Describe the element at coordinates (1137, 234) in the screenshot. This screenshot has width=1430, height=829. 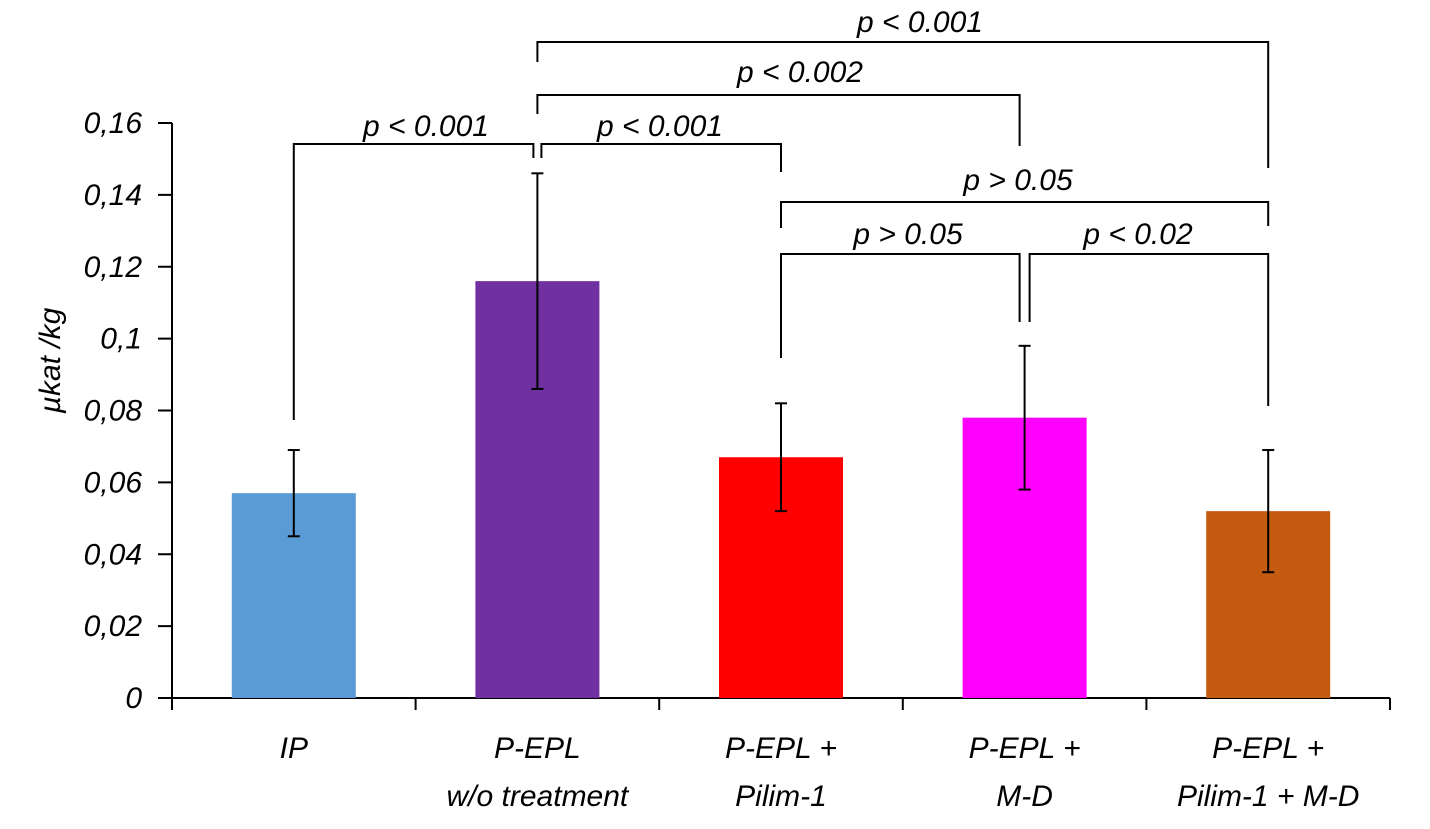
I see `p-value-label: p < 0.02` at that location.